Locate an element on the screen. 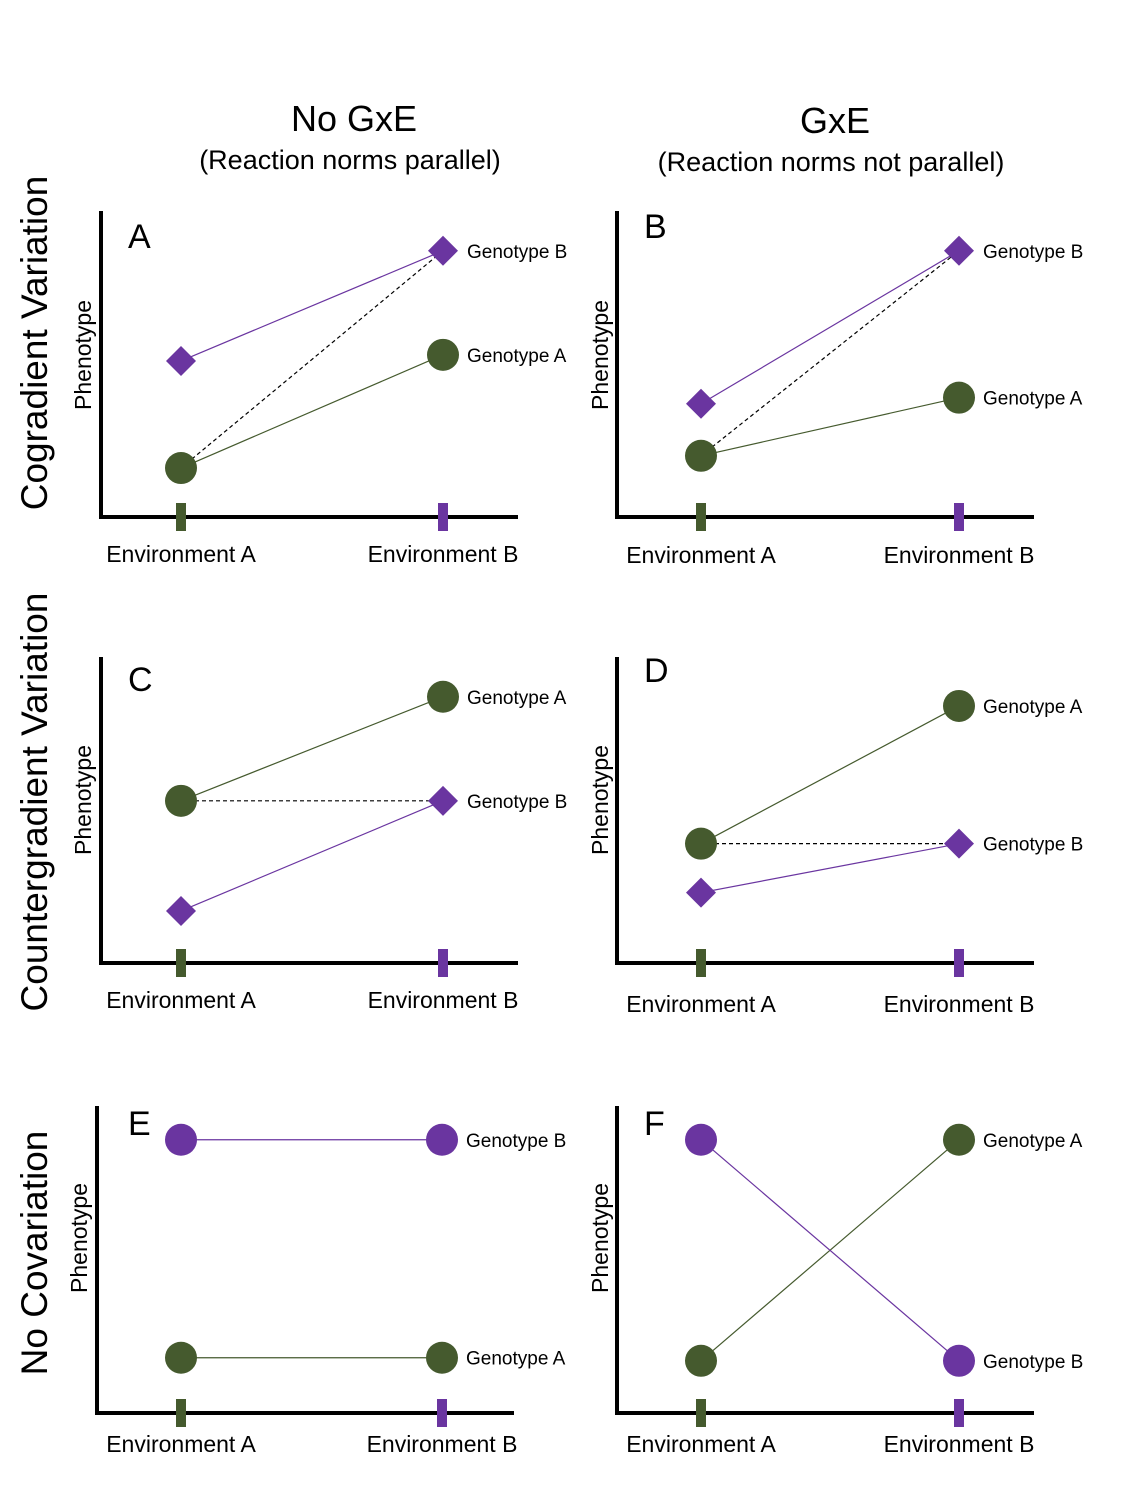 Image resolution: width=1125 pixels, height=1500 pixels. panel-letter: E is located at coordinates (139, 1124).